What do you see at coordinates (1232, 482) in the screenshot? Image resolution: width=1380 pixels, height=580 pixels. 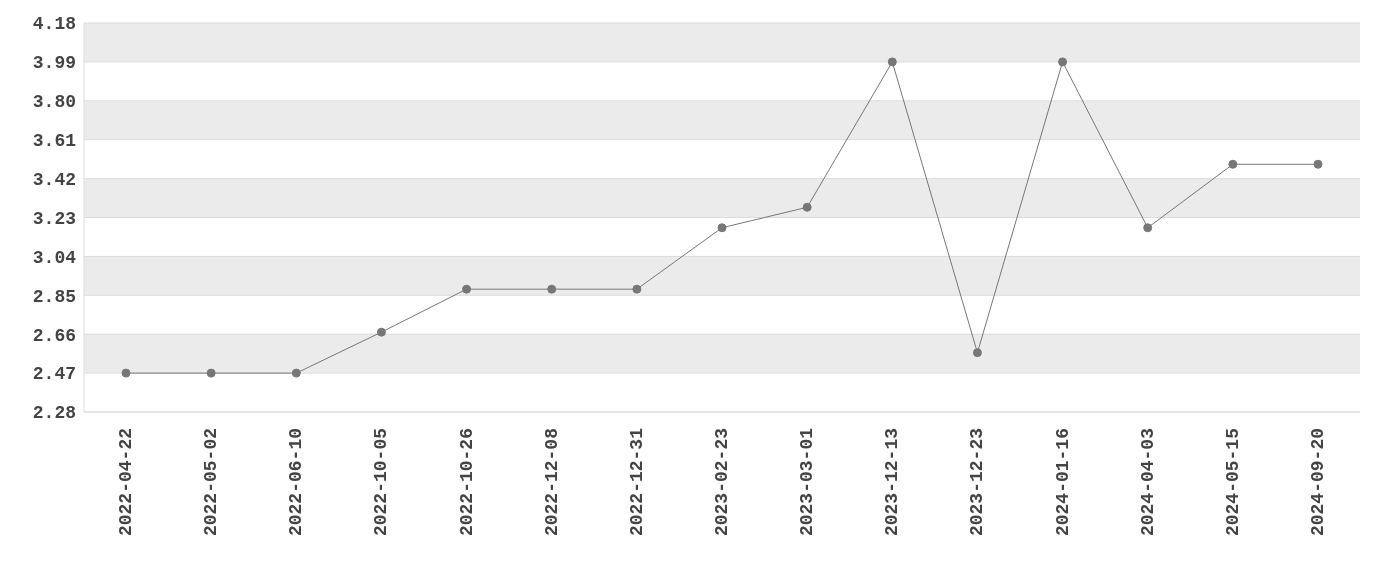 I see `x-tick-label: 2024-05-15` at bounding box center [1232, 482].